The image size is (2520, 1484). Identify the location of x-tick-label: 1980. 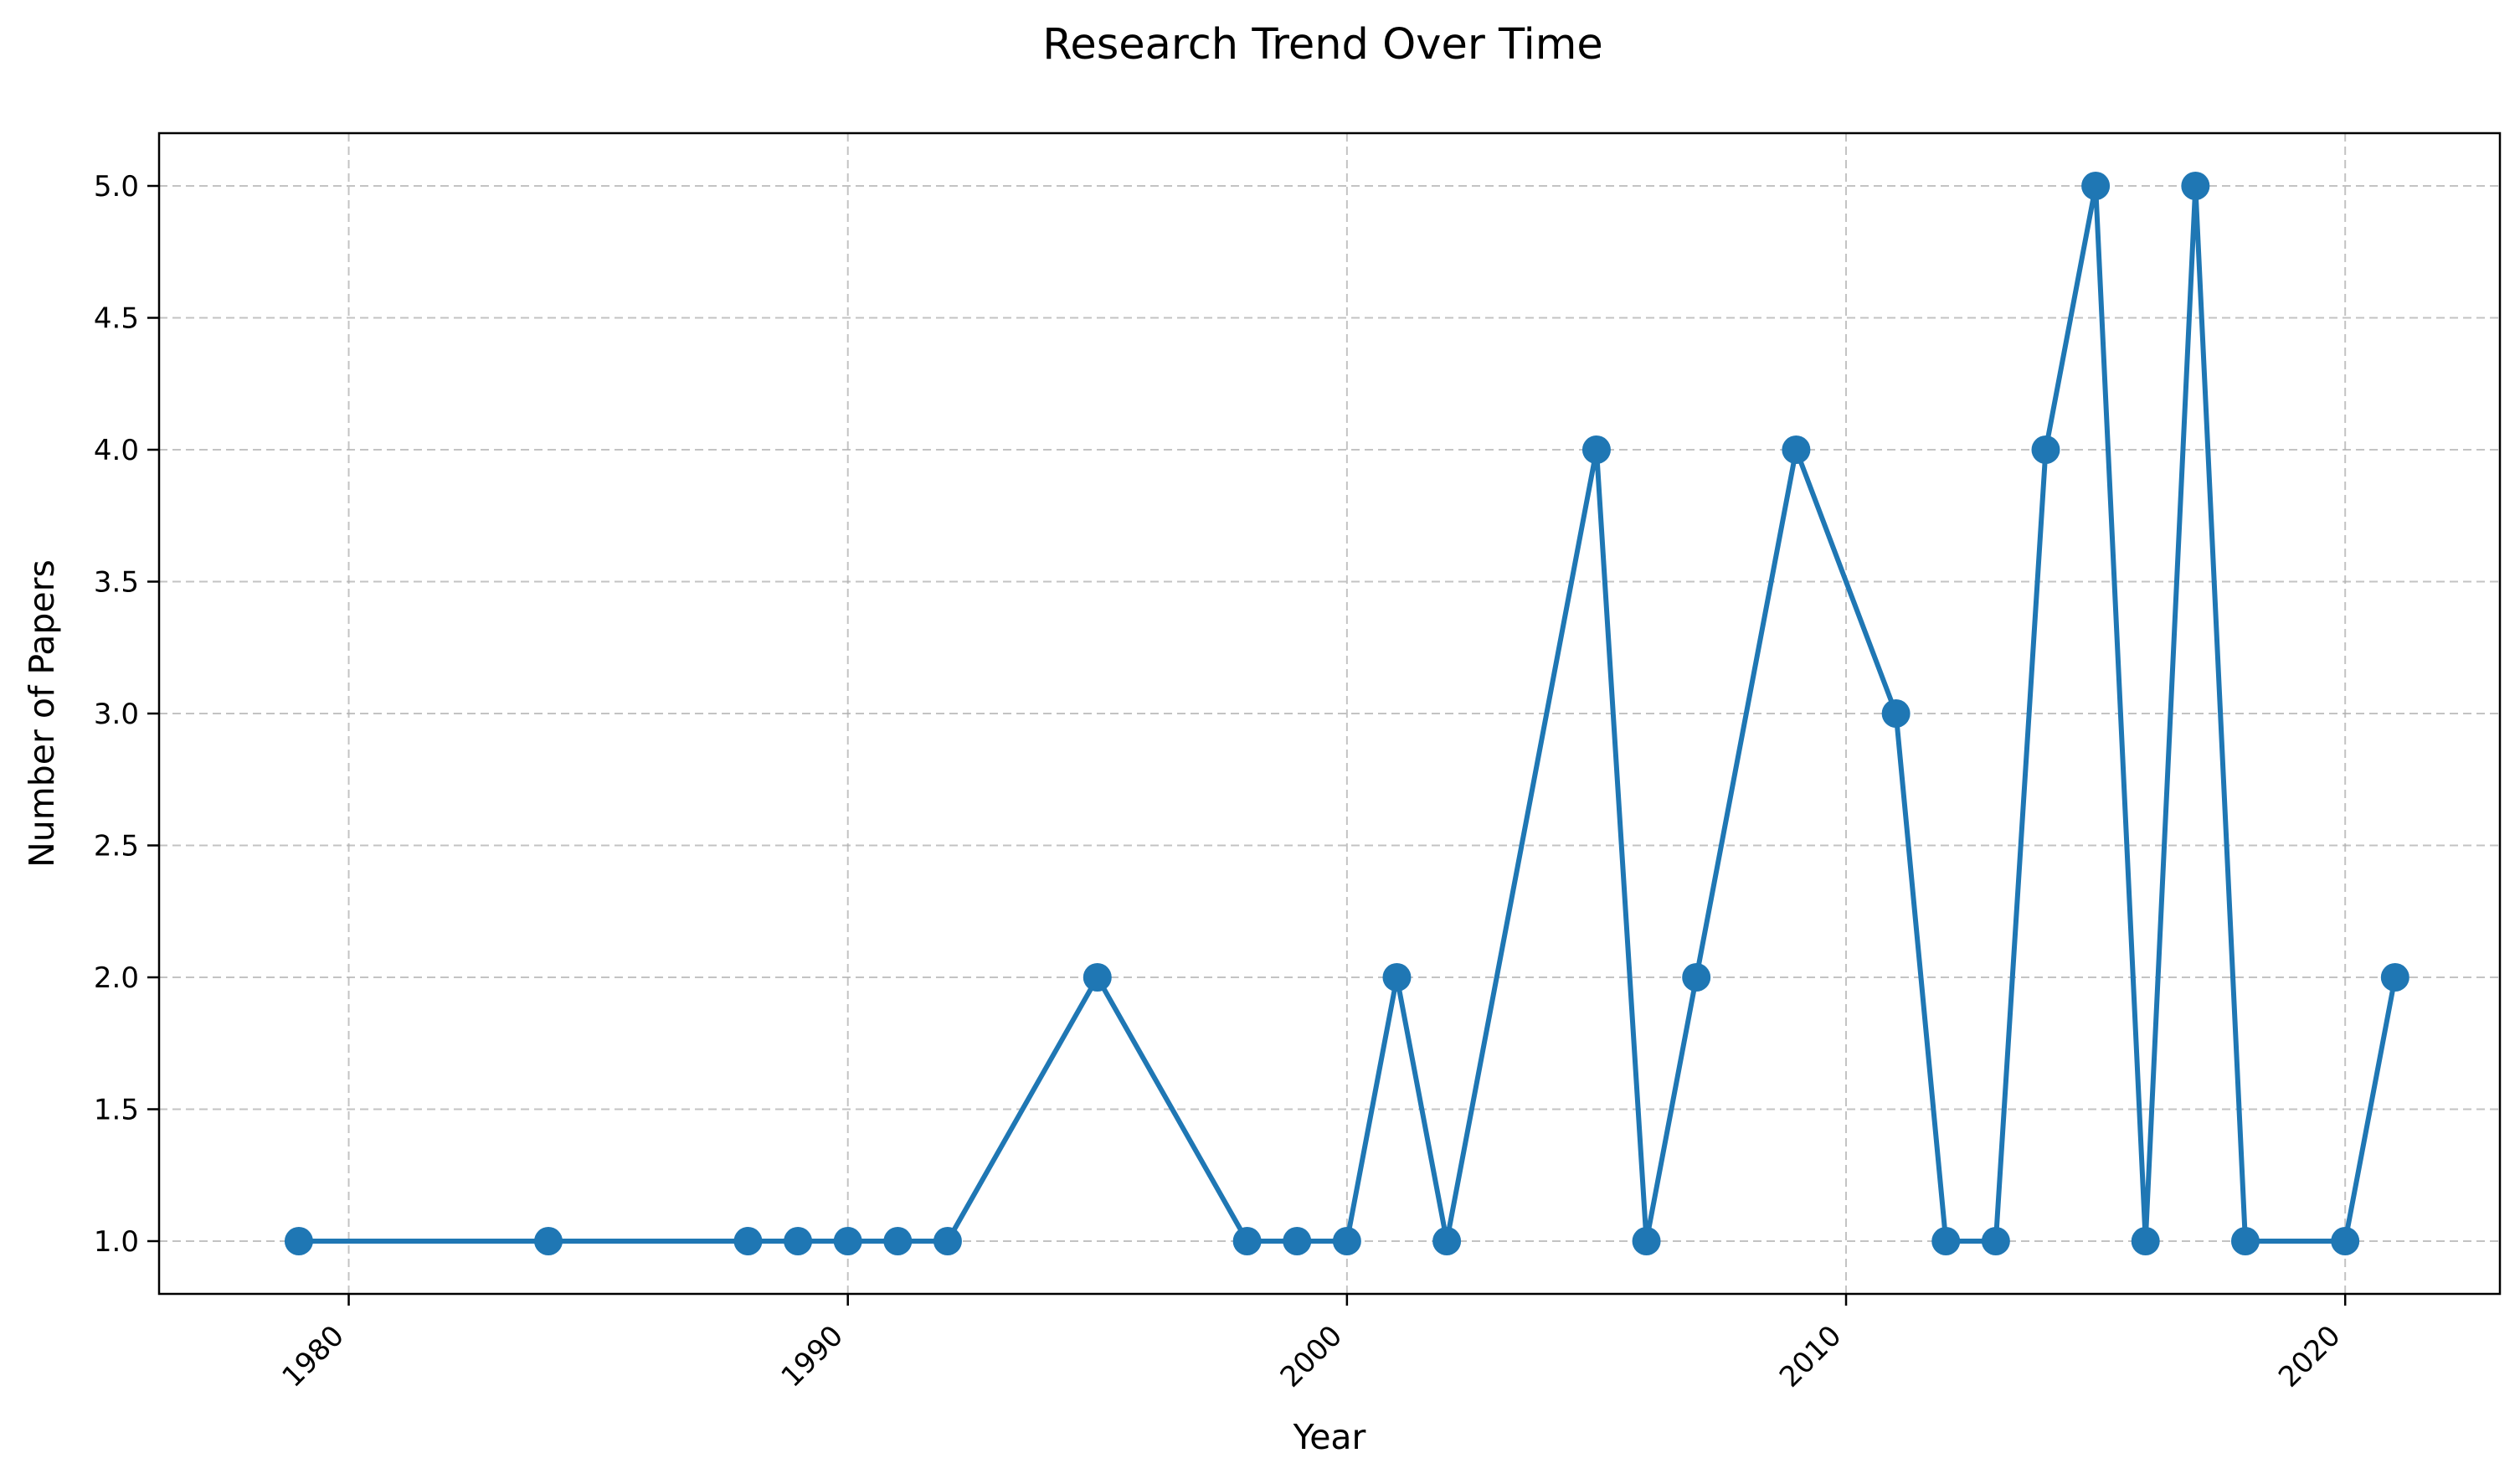
(312, 1356).